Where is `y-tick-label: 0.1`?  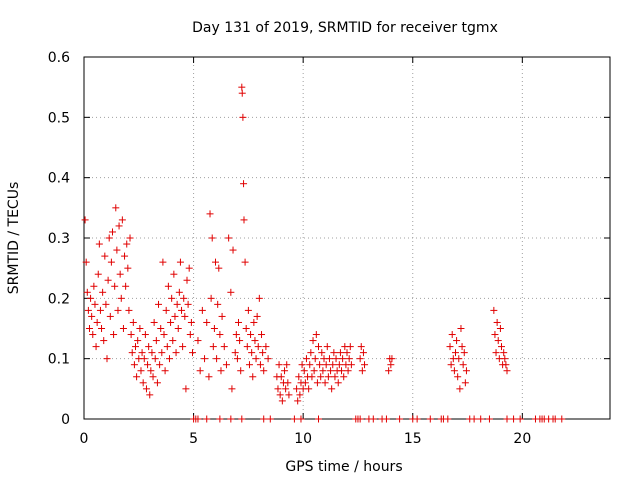
y-tick-label: 0.1 is located at coordinates (59, 360).